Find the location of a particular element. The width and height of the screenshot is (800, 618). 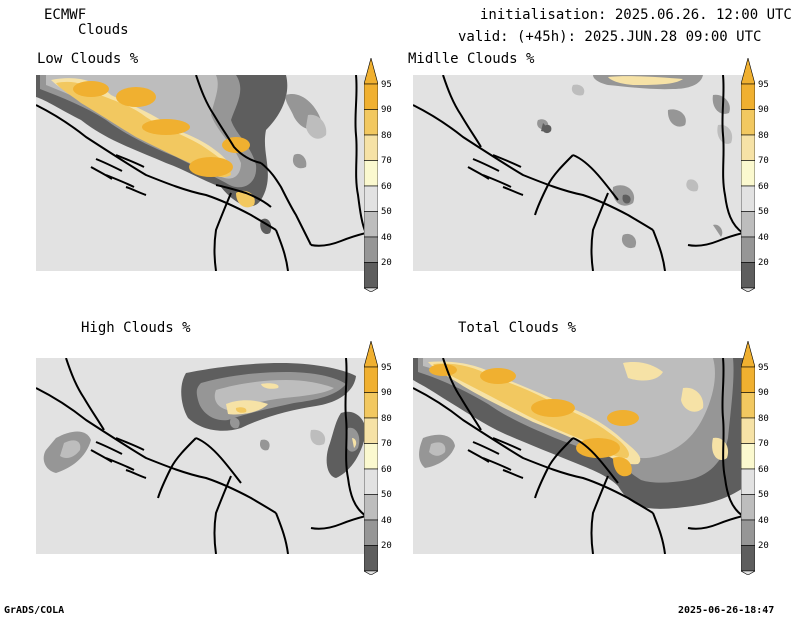

product-label: Clouds is located at coordinates (103, 30).